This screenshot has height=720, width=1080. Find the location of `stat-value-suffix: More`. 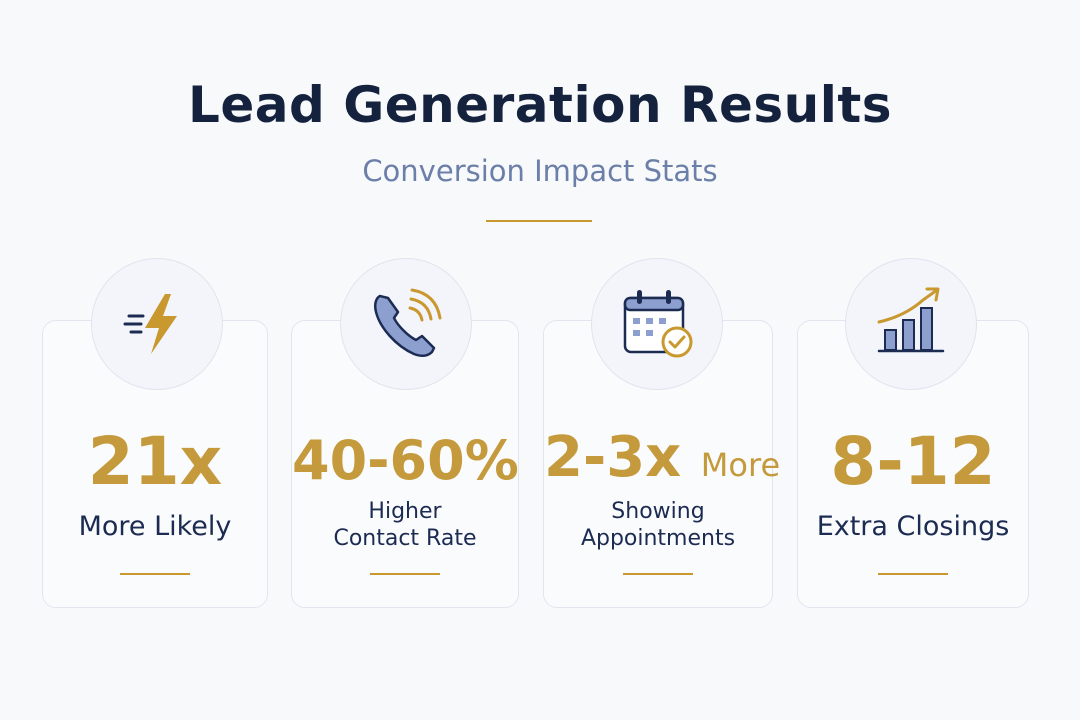

stat-value-suffix: More is located at coordinates (740, 465).